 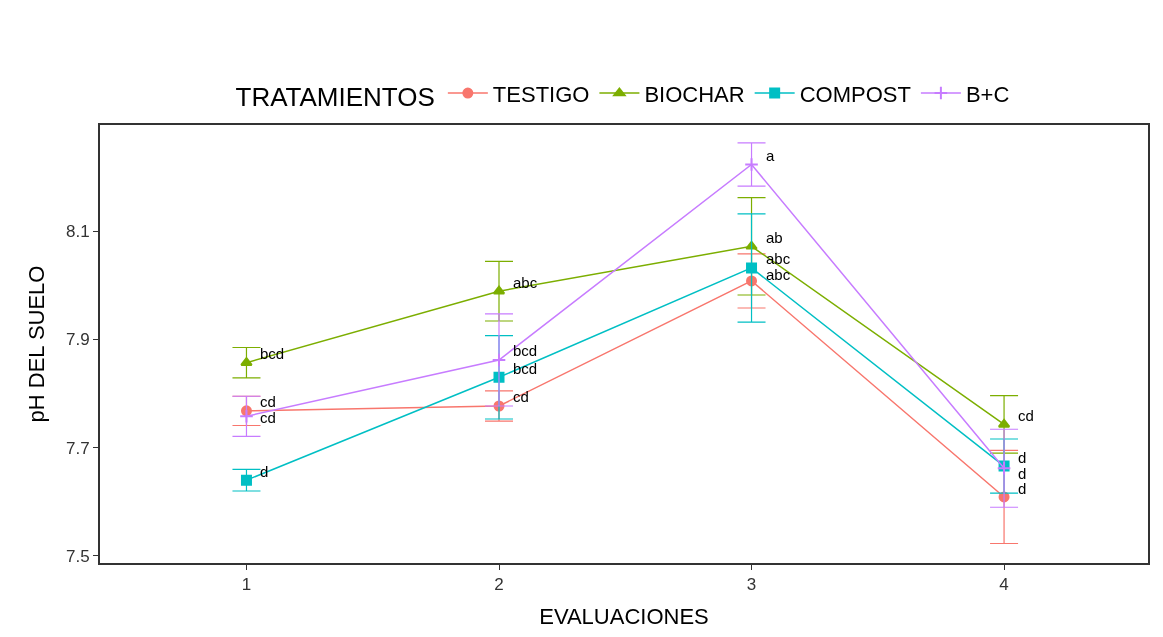 I want to click on x-tick-label: 2, so click(x=499, y=585).